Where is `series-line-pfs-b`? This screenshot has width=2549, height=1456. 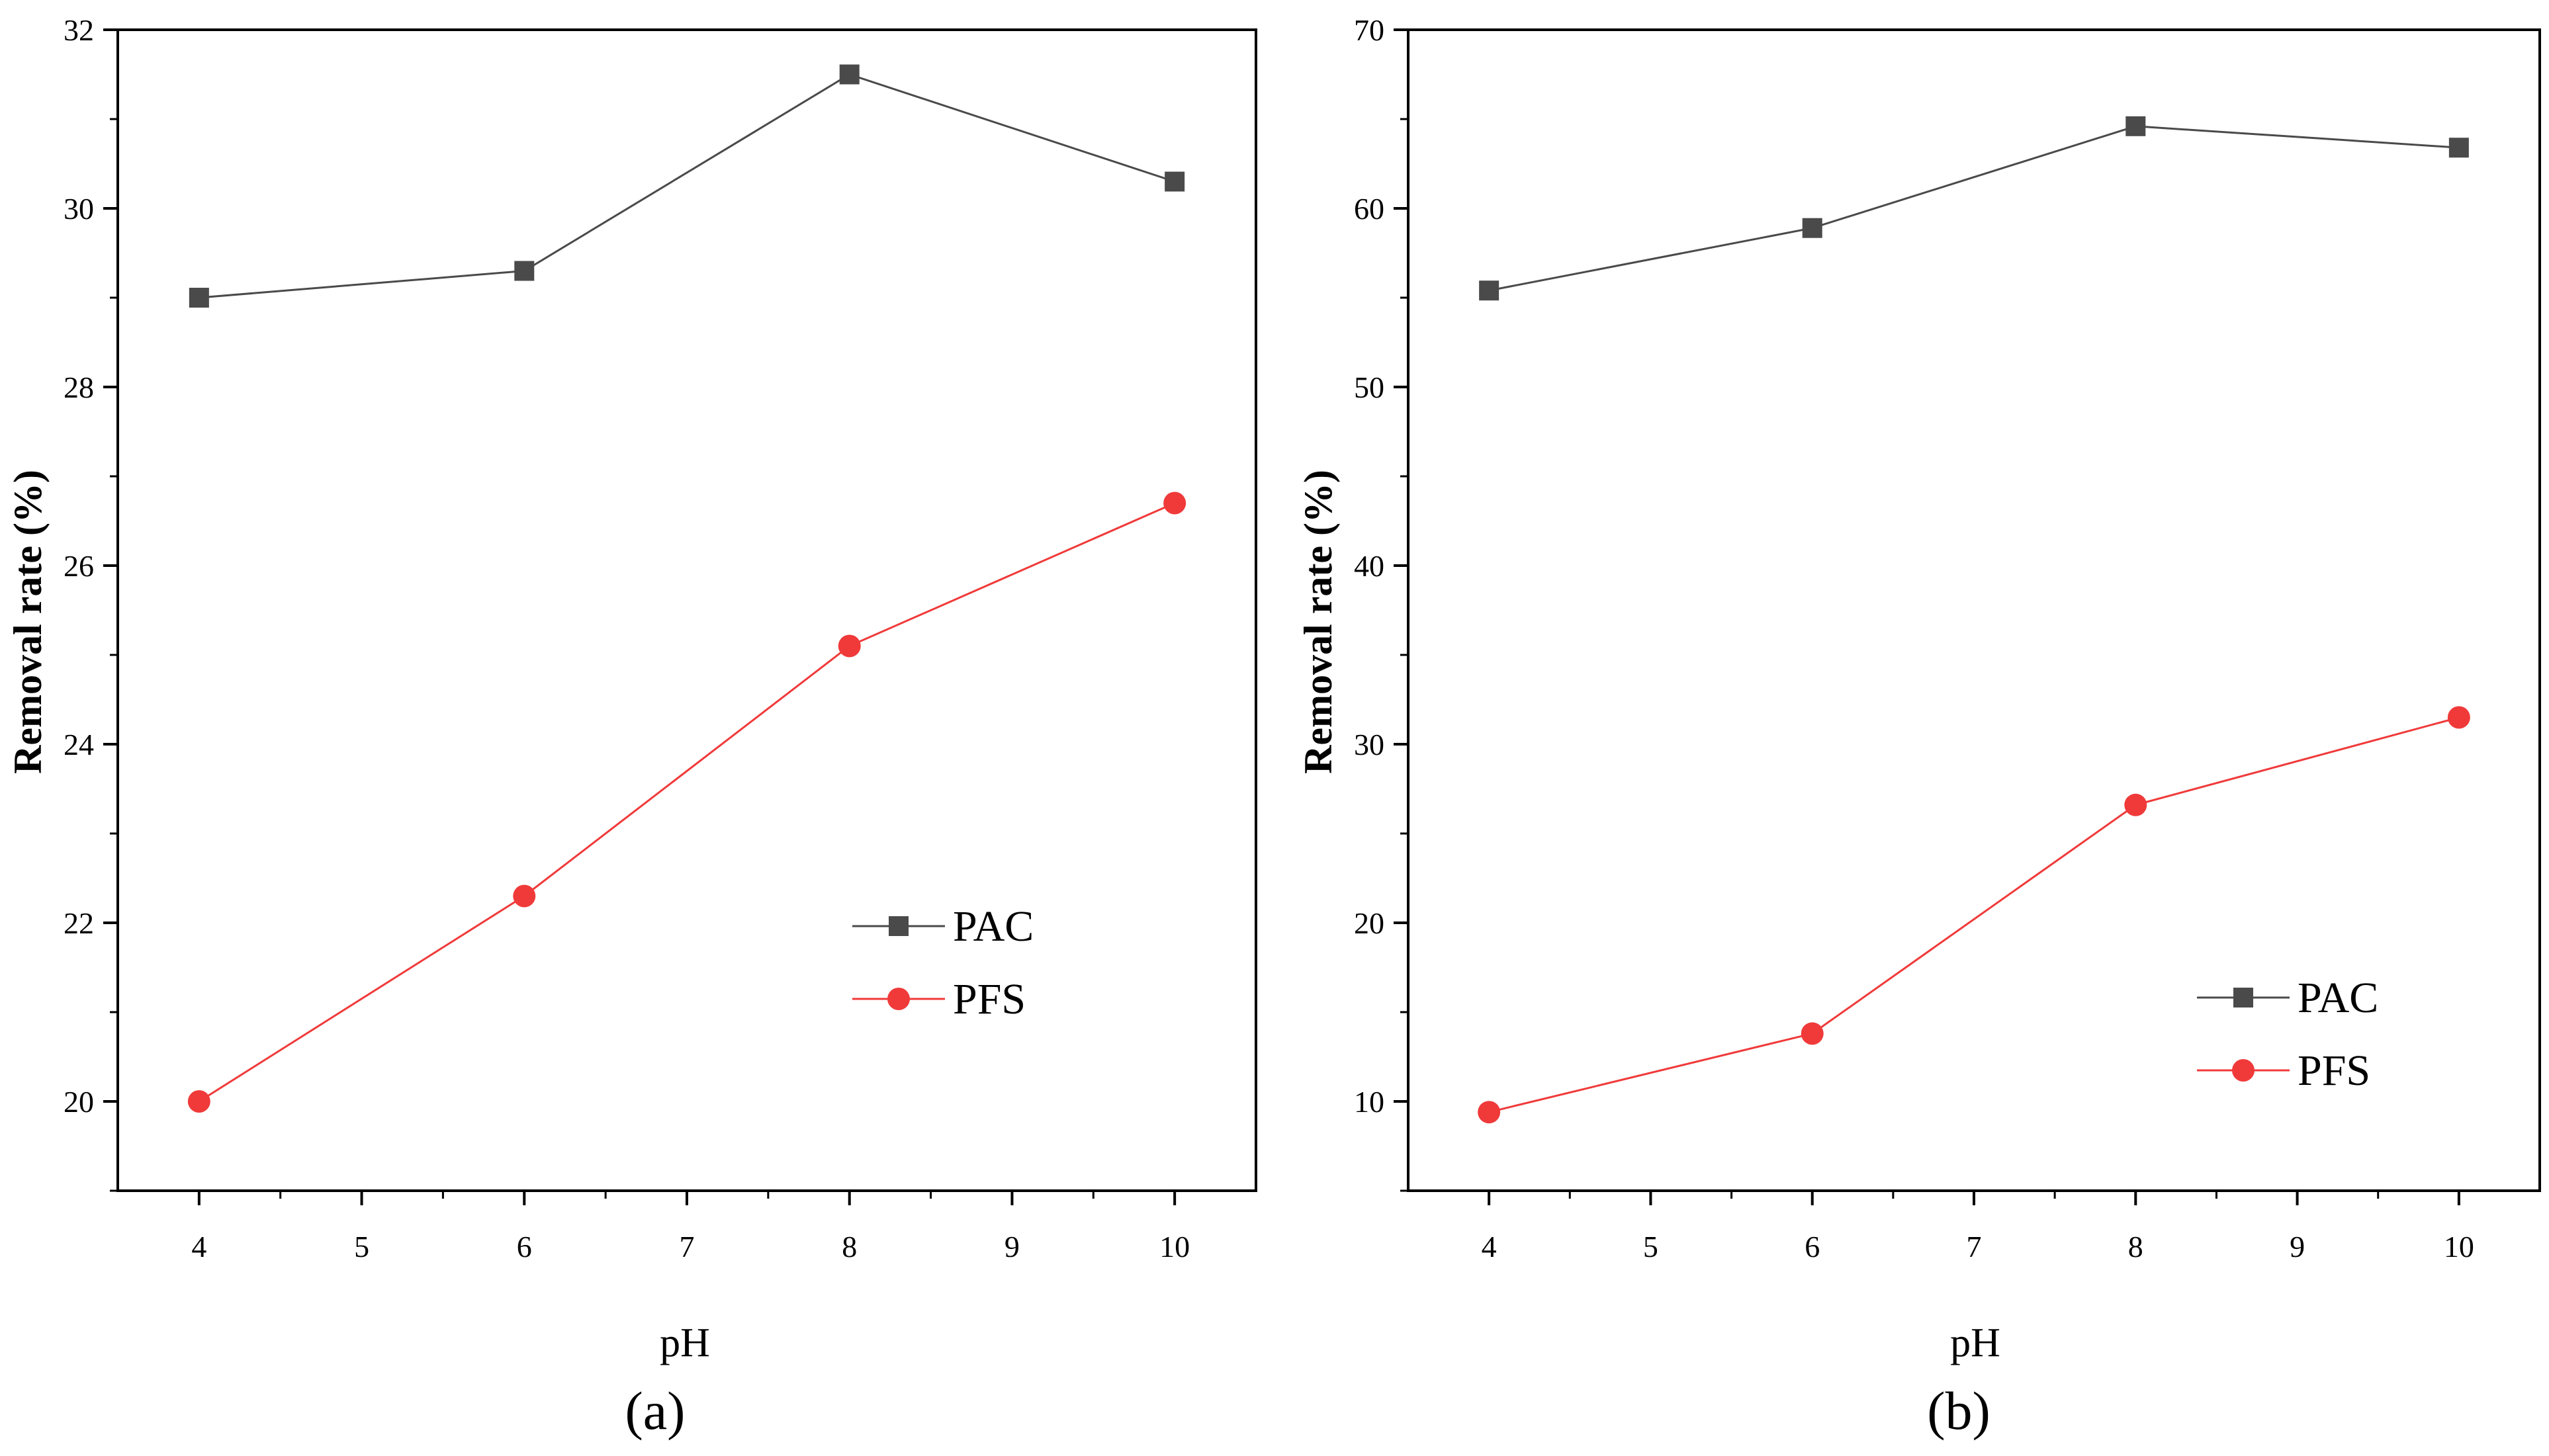 series-line-pfs-b is located at coordinates (1974, 914).